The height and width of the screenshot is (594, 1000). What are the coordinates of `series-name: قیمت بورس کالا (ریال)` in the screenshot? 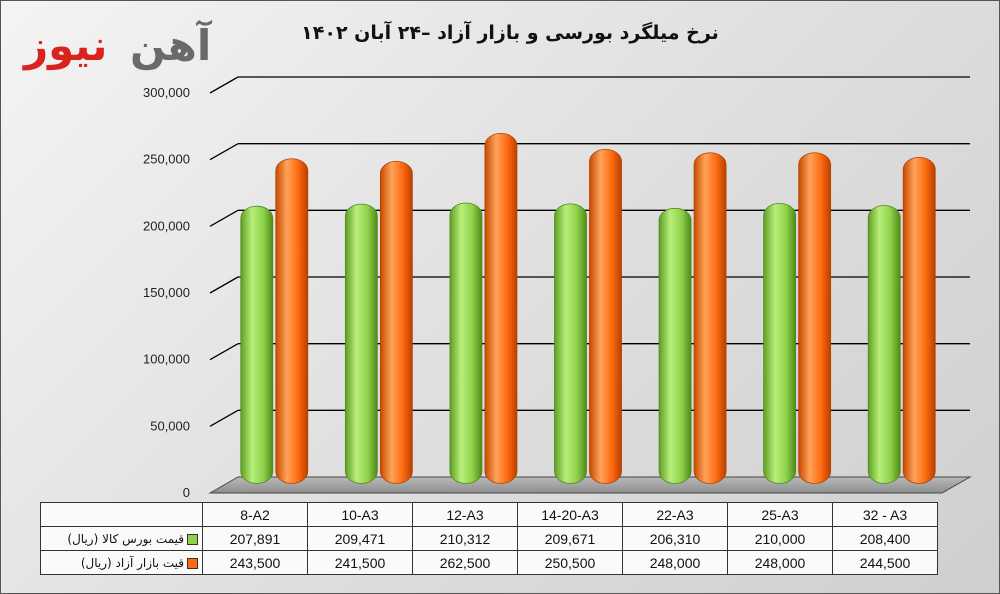 It's located at (125, 538).